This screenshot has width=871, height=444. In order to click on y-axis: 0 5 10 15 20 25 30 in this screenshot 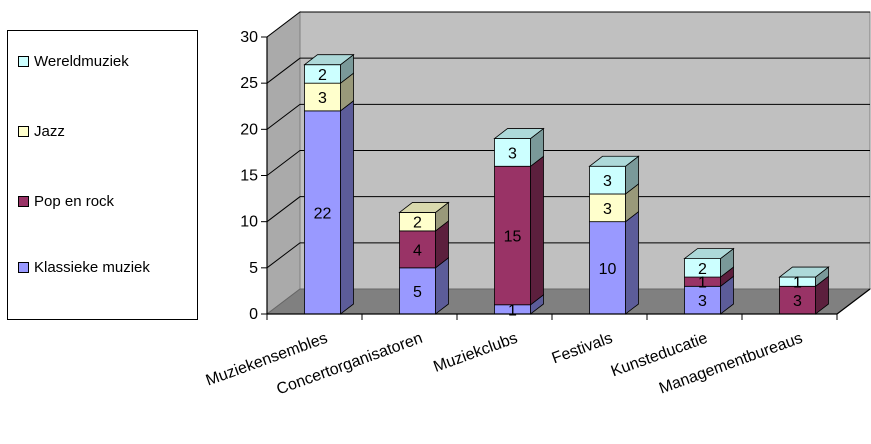, I will do `click(254, 176)`.